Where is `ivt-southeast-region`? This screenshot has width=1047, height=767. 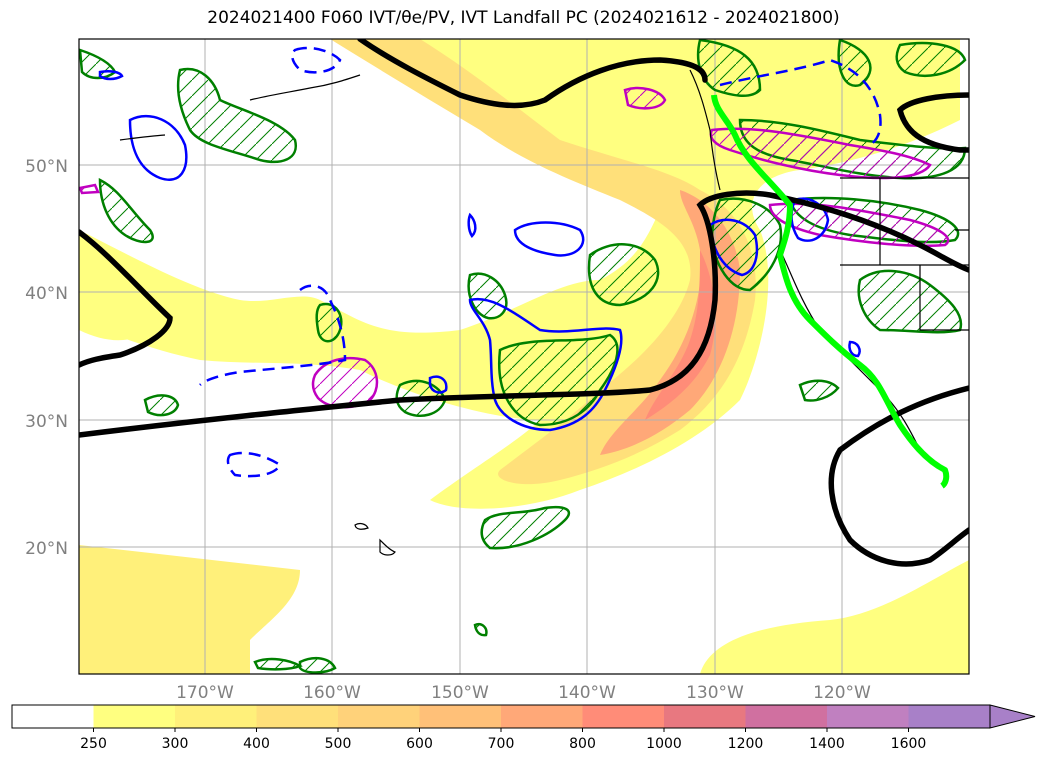
ivt-southeast-region is located at coordinates (834, 617).